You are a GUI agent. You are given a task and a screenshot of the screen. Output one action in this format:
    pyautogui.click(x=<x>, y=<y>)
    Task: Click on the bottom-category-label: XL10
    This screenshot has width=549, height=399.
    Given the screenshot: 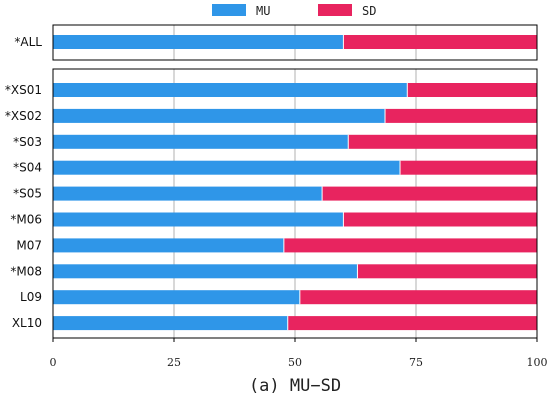 What is the action you would take?
    pyautogui.click(x=27, y=323)
    